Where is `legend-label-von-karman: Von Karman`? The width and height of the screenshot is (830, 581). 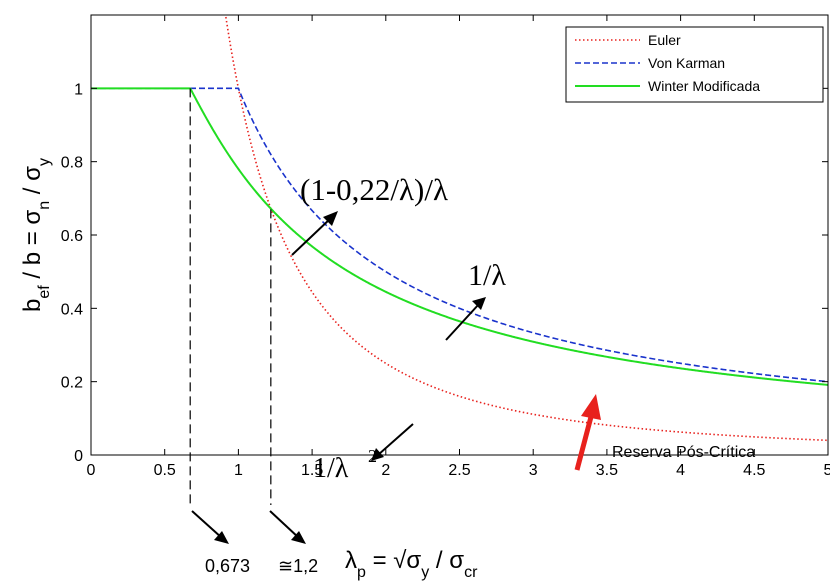 legend-label-von-karman: Von Karman is located at coordinates (686, 63).